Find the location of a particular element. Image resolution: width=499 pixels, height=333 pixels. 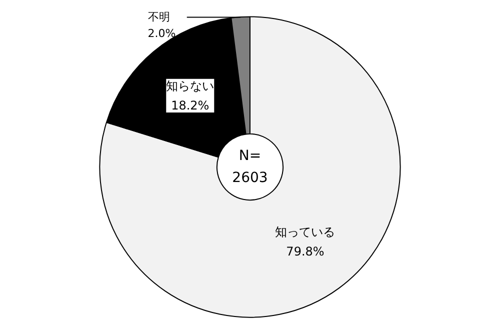

data-label: 18.2% is located at coordinates (190, 105).